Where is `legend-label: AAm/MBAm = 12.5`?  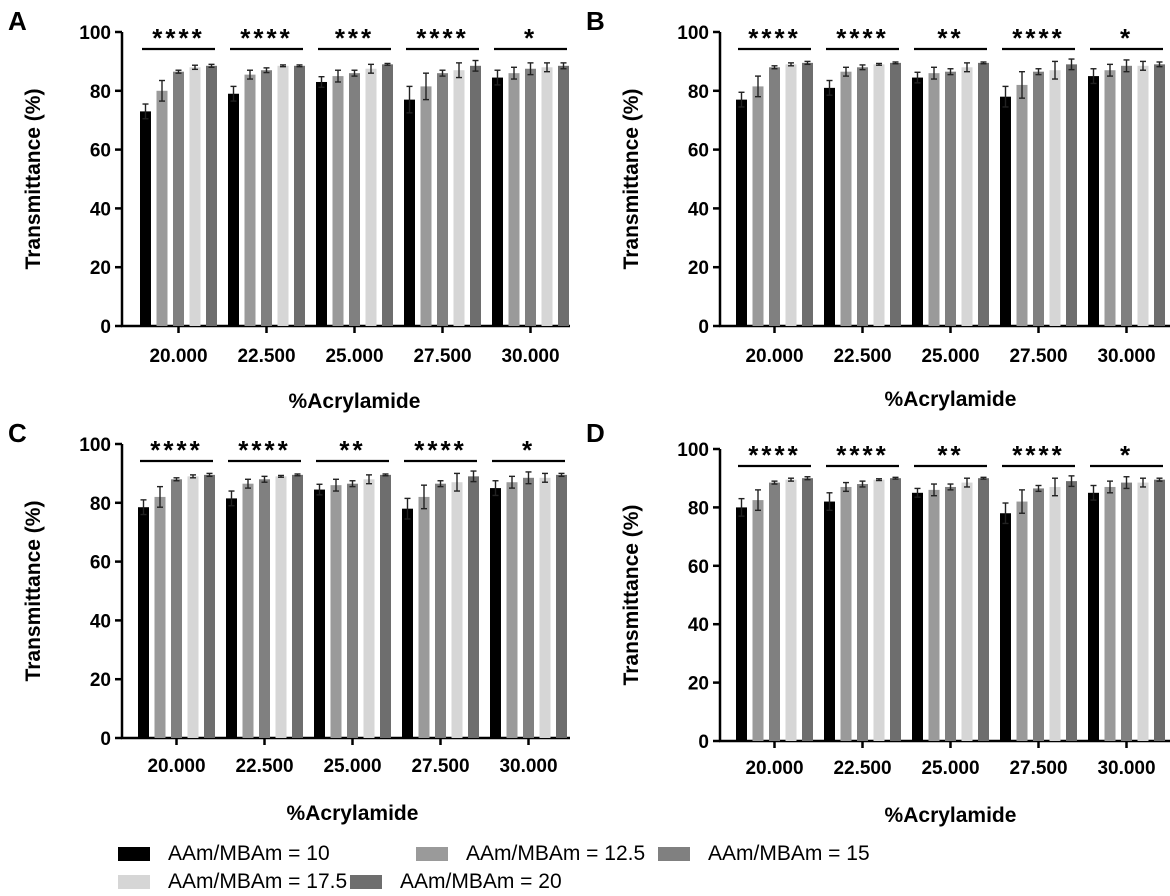
legend-label: AAm/MBAm = 12.5 is located at coordinates (556, 853).